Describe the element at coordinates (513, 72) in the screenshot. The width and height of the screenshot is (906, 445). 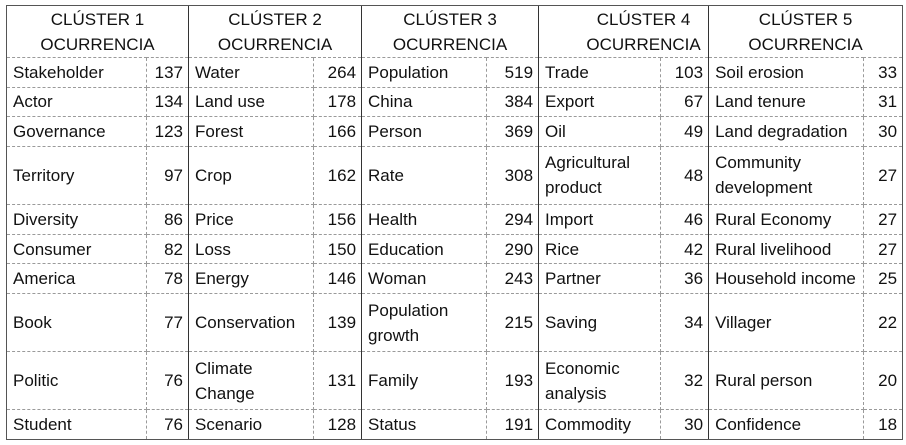
I see `occurrence-cell: 519` at that location.